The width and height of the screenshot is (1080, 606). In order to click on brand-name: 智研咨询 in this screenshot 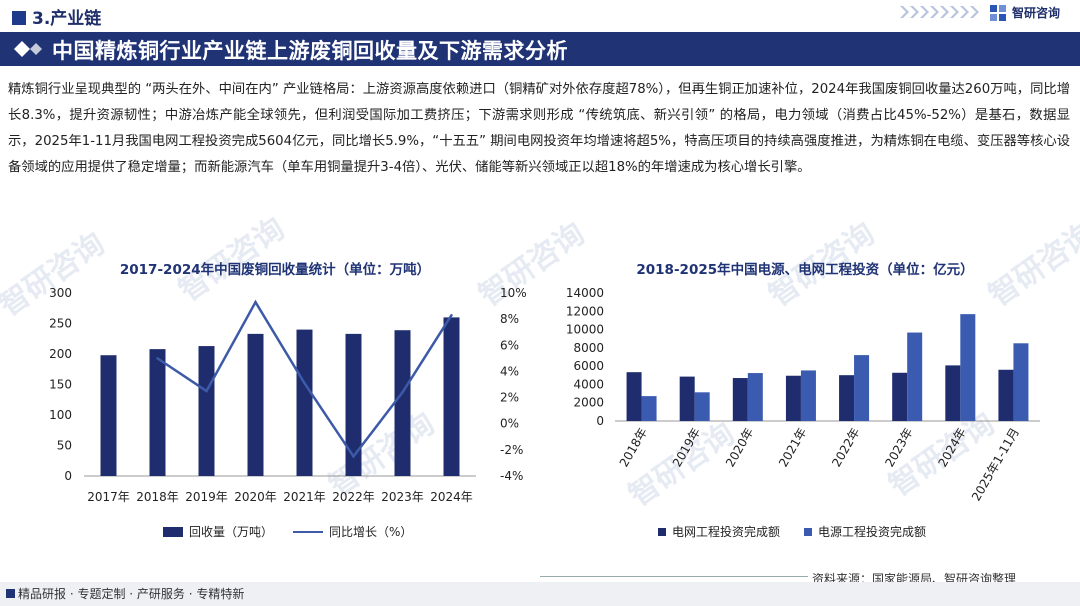, I will do `click(1036, 13)`.